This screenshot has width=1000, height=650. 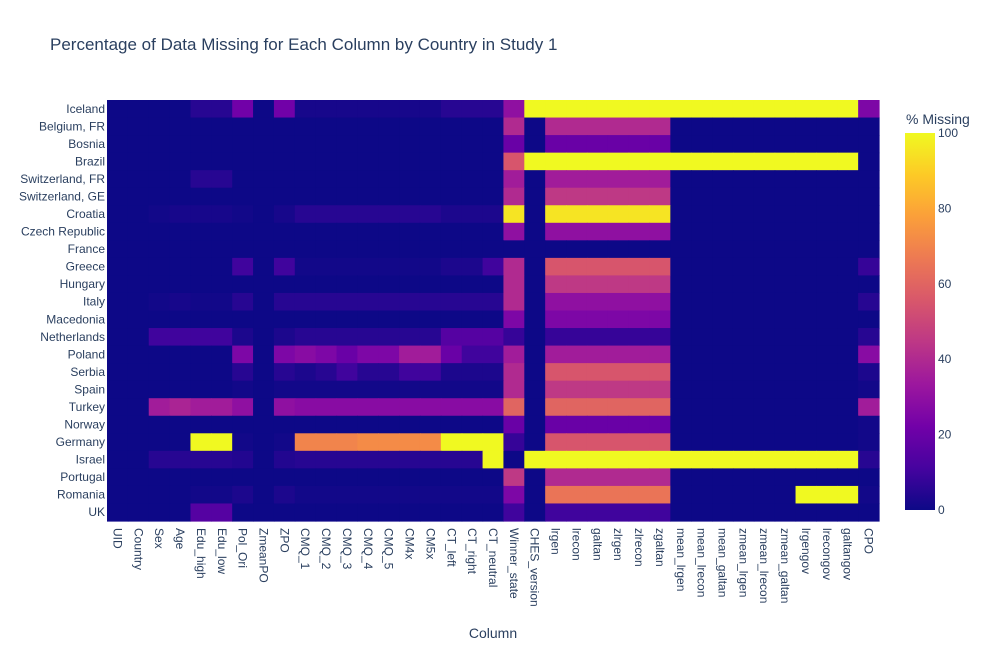 I want to click on x-tick-label: Sex, so click(x=159, y=538).